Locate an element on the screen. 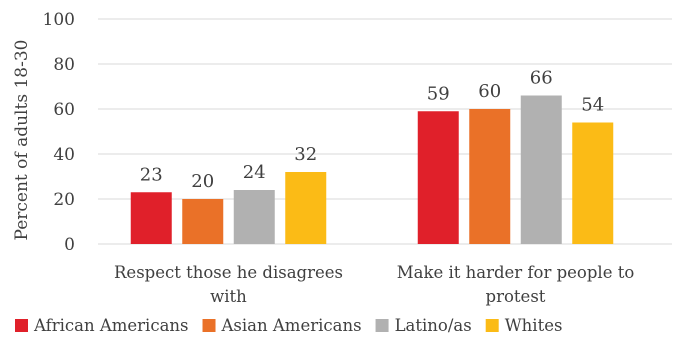 This screenshot has width=691, height=351. data-label: 23 is located at coordinates (151, 174).